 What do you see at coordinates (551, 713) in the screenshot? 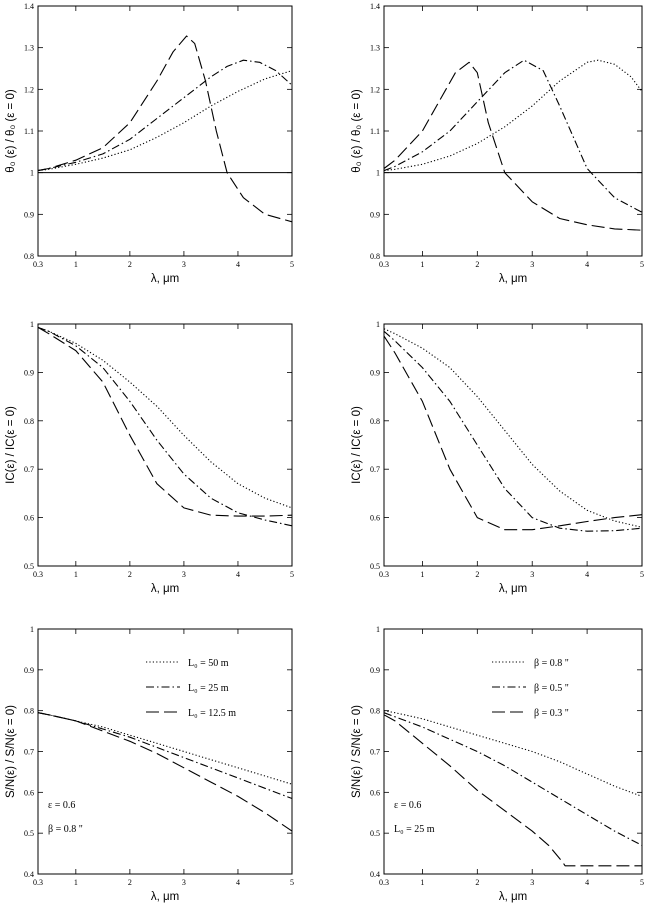
I see `legend-label: β = 0.3 "` at bounding box center [551, 713].